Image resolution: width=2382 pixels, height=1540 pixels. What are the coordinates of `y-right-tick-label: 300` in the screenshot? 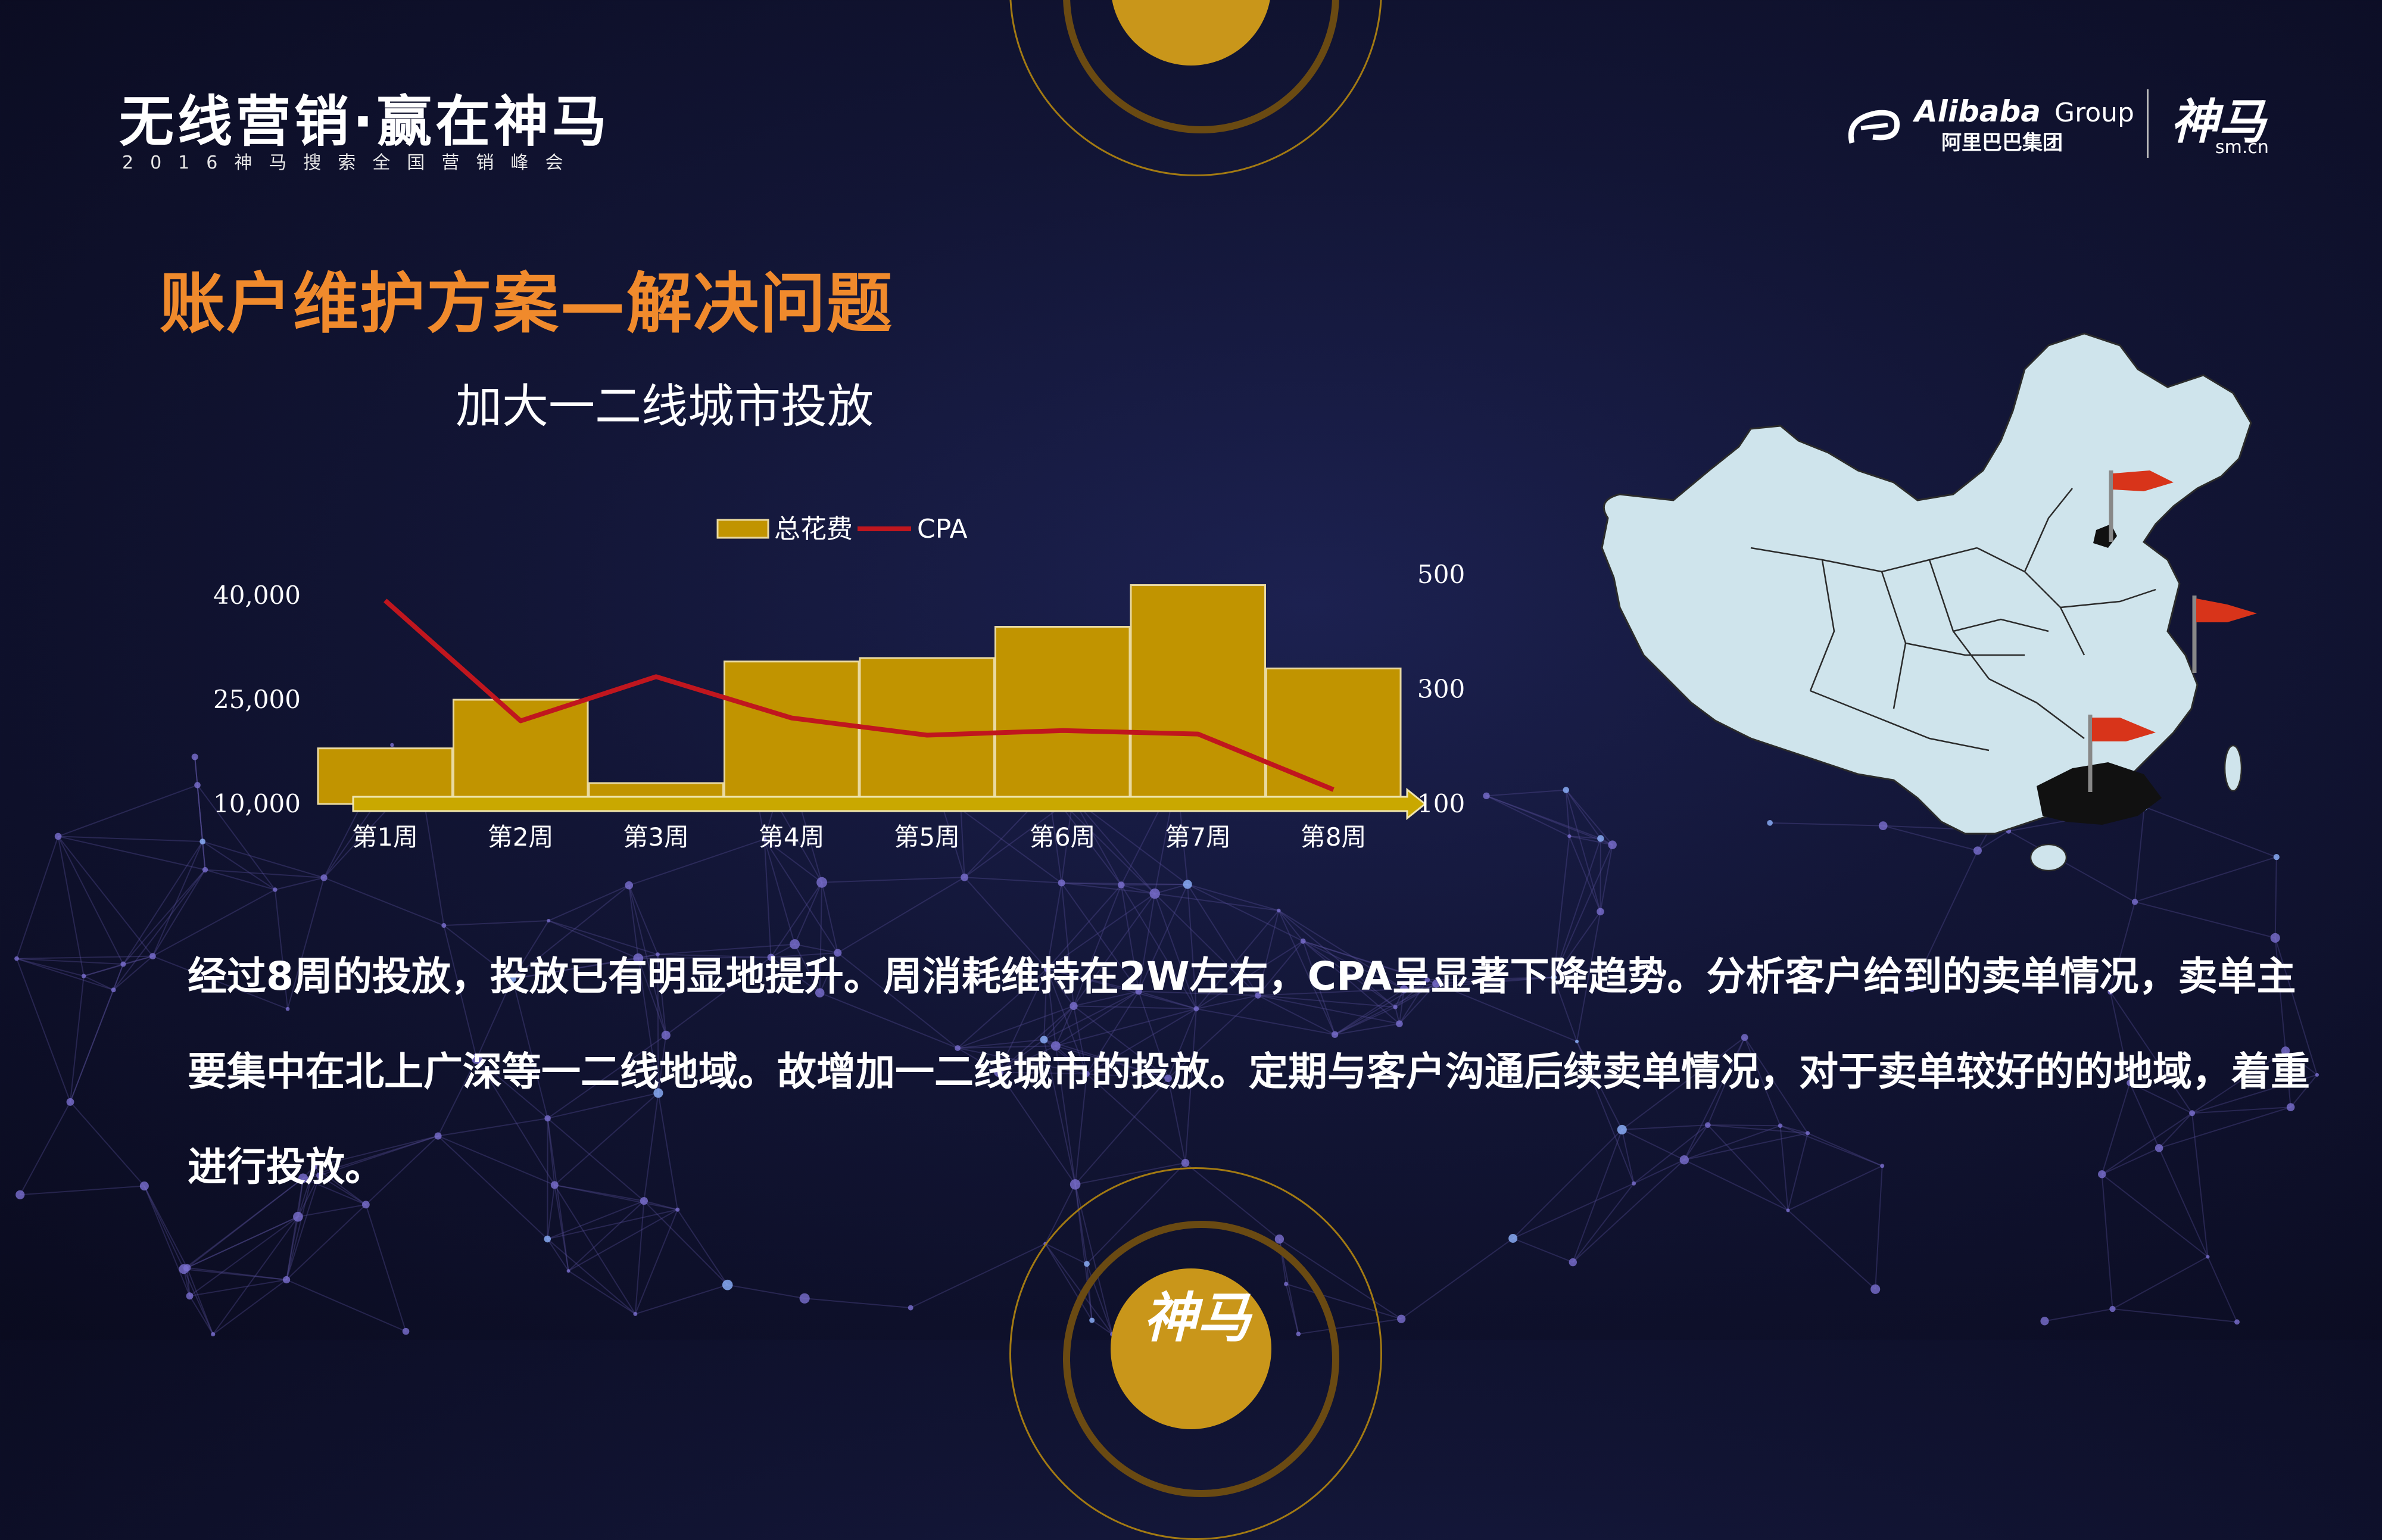 It's located at (1441, 689).